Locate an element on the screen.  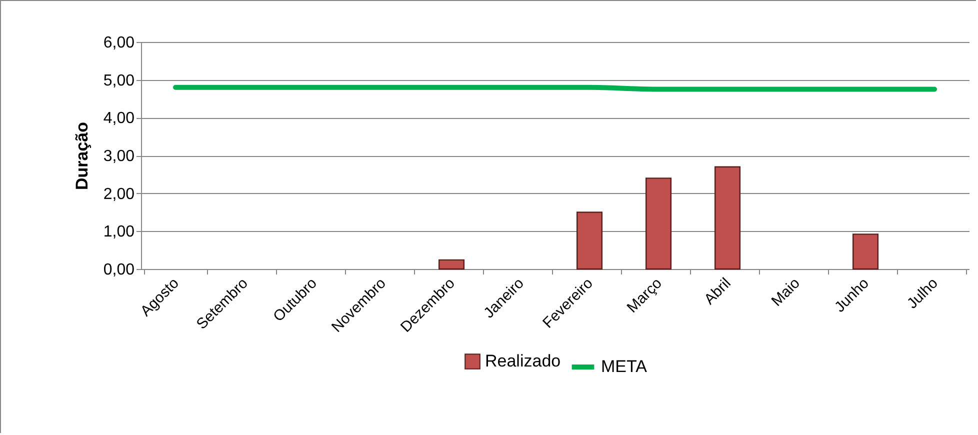
y-tick-label: 6,00 is located at coordinates (119, 43).